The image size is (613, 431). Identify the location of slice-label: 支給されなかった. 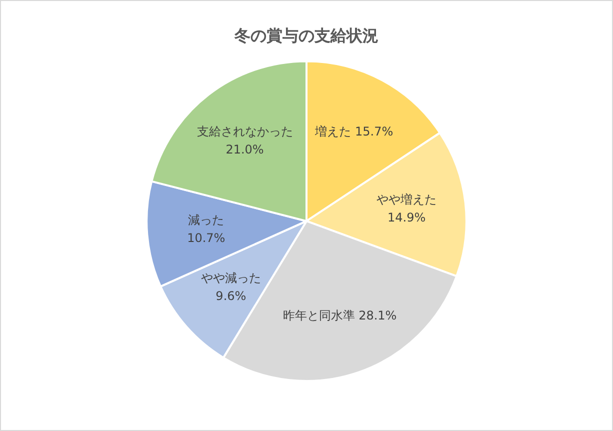
(244, 131).